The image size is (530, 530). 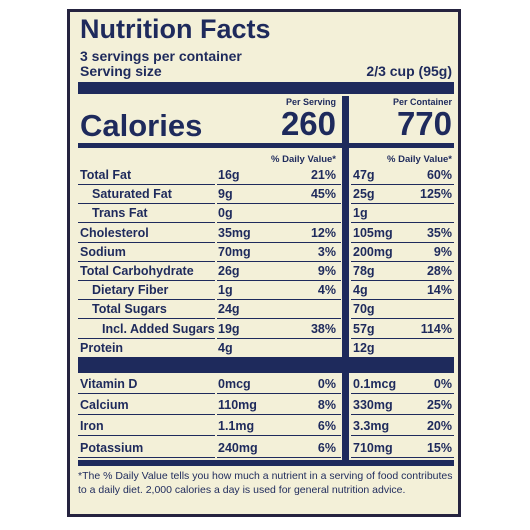 I want to click on container-amount: 3.3mg, so click(x=371, y=426).